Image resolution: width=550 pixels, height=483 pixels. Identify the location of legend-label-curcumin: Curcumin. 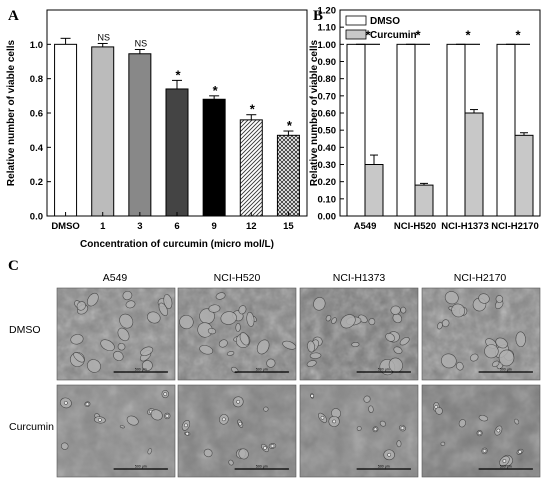
(393, 35).